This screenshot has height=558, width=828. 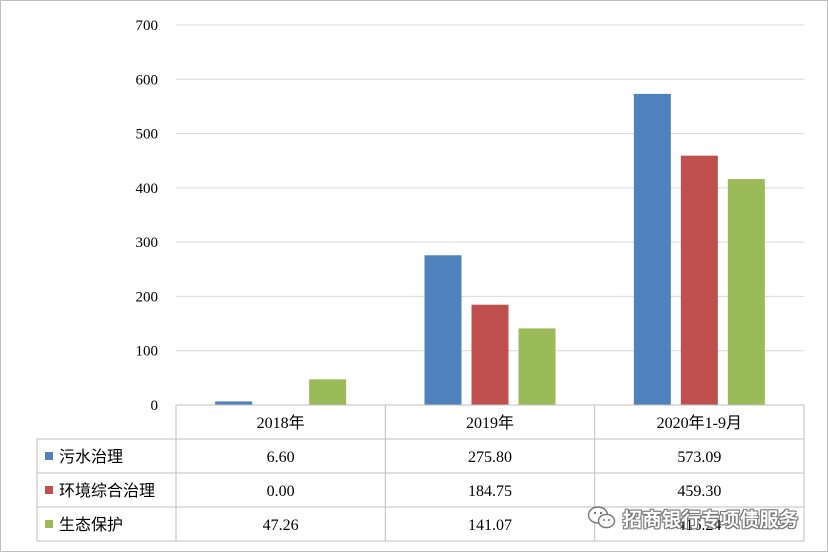 I want to click on y-tick-label: 300, so click(x=147, y=243).